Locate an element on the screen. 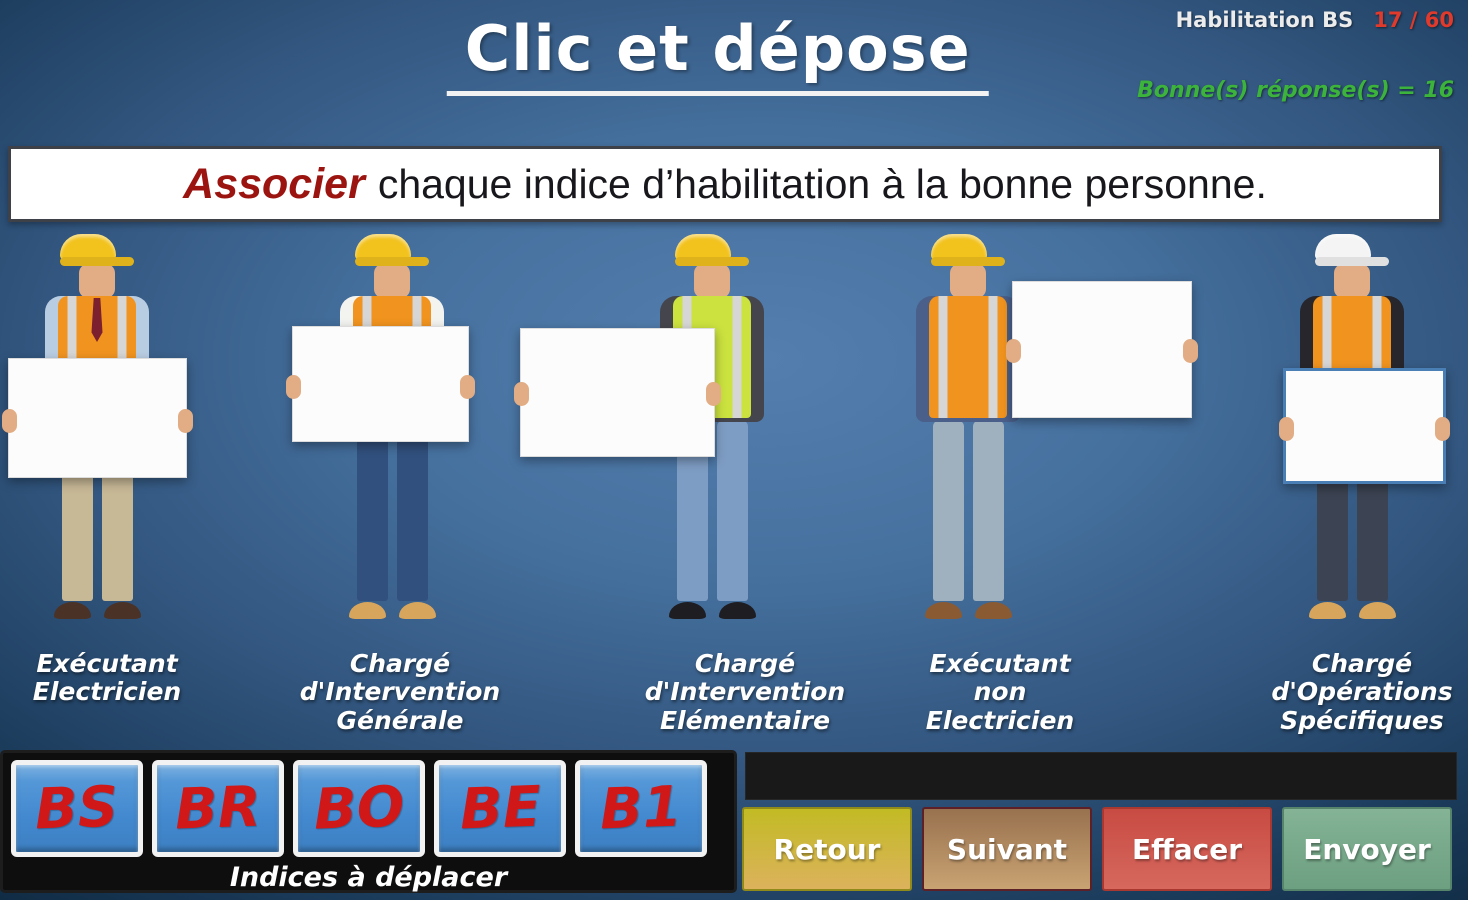 This screenshot has height=900, width=1468. worker-executant-electricien is located at coordinates (101, 486).